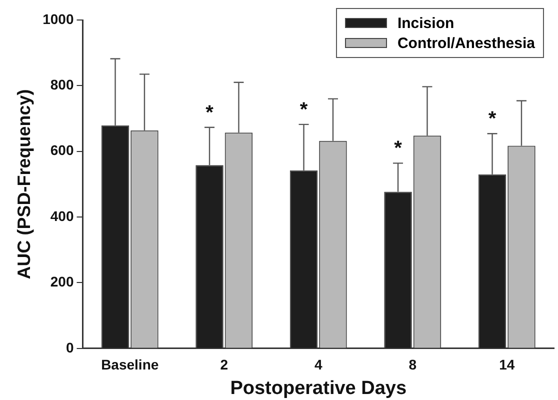 The image size is (558, 400). I want to click on y-tick-label: 600, so click(62, 150).